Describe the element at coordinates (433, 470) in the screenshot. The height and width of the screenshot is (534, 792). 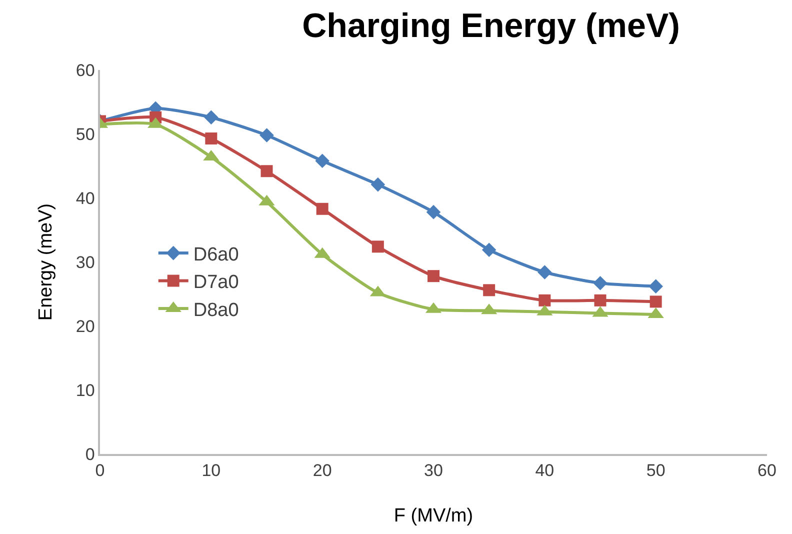
I see `x-tick-label: 30` at that location.